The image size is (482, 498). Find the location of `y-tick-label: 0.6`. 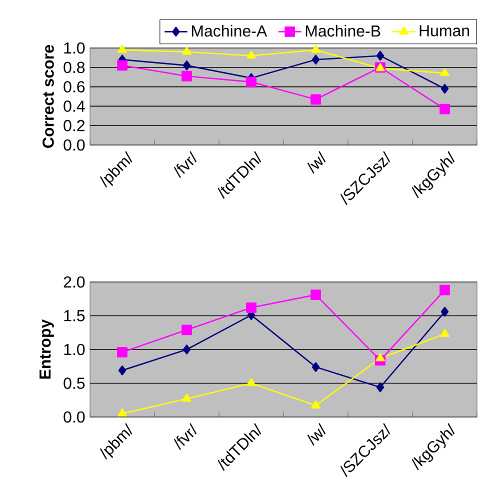

y-tick-label: 0.6 is located at coordinates (74, 86).